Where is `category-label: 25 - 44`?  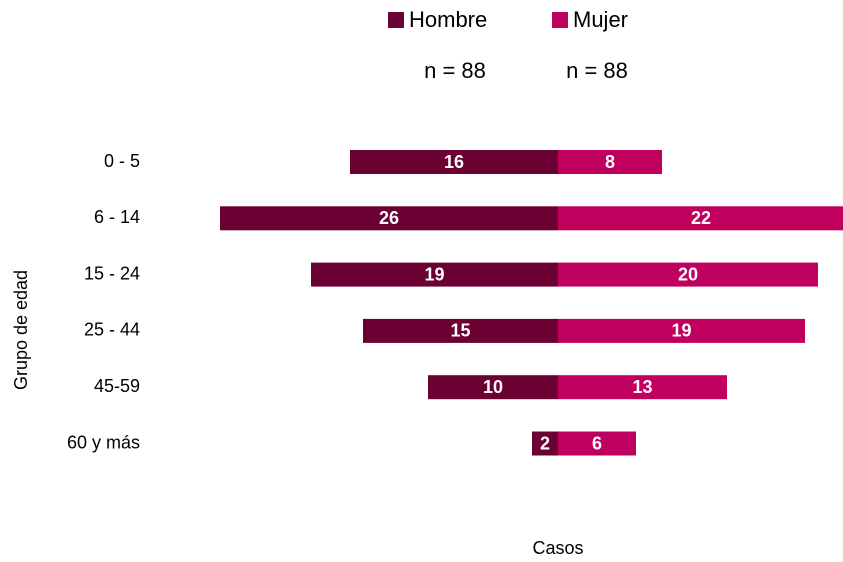
category-label: 25 - 44 is located at coordinates (112, 330).